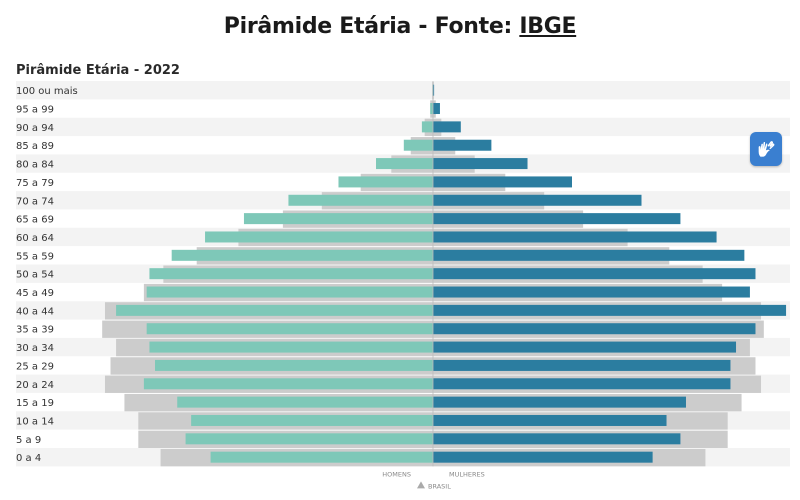  Describe the element at coordinates (35, 275) in the screenshot. I see `age-tick-label: 50 a 54` at that location.